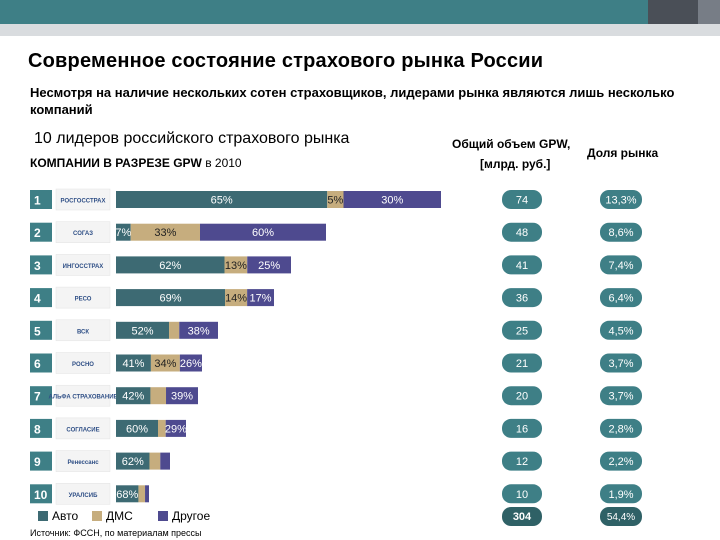 The height and width of the screenshot is (540, 720). Describe the element at coordinates (522, 266) in the screenshot. I see `gpw-value: 41` at that location.